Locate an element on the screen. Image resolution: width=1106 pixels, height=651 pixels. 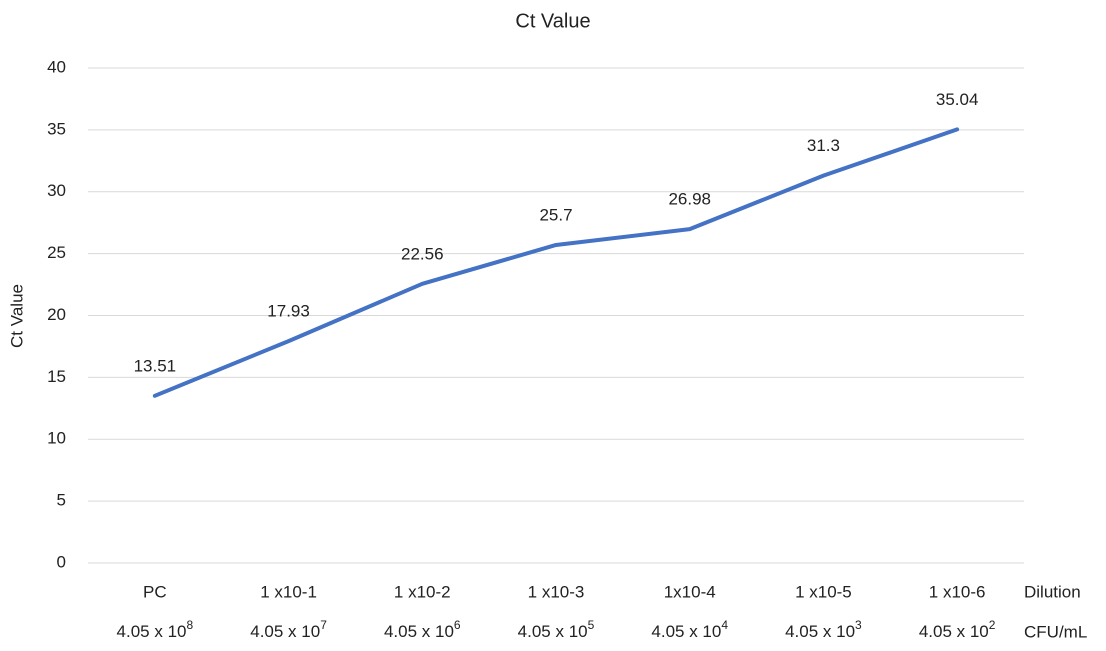
data-label: 26.98 is located at coordinates (689, 199).